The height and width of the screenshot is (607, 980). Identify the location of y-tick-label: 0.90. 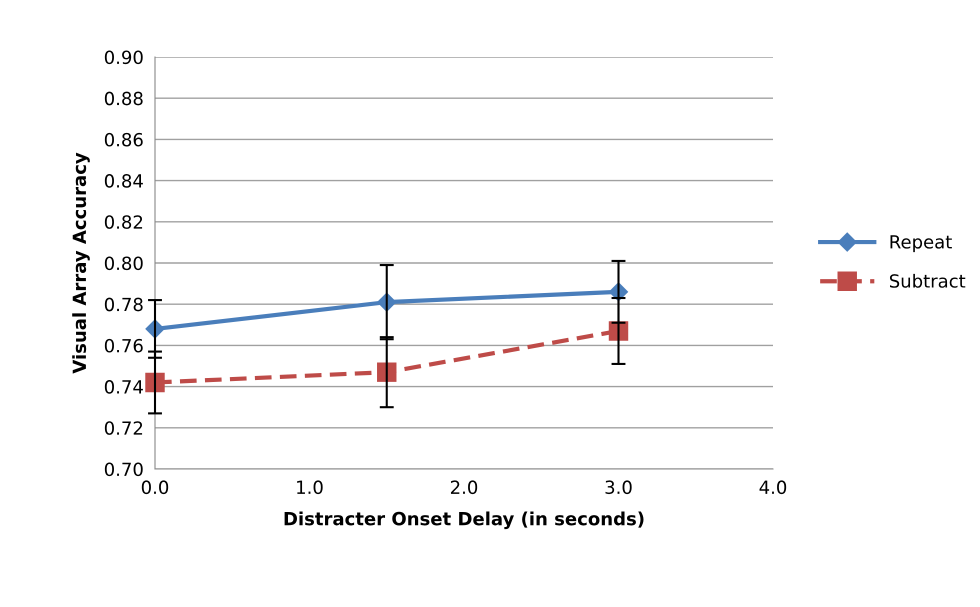
(123, 57).